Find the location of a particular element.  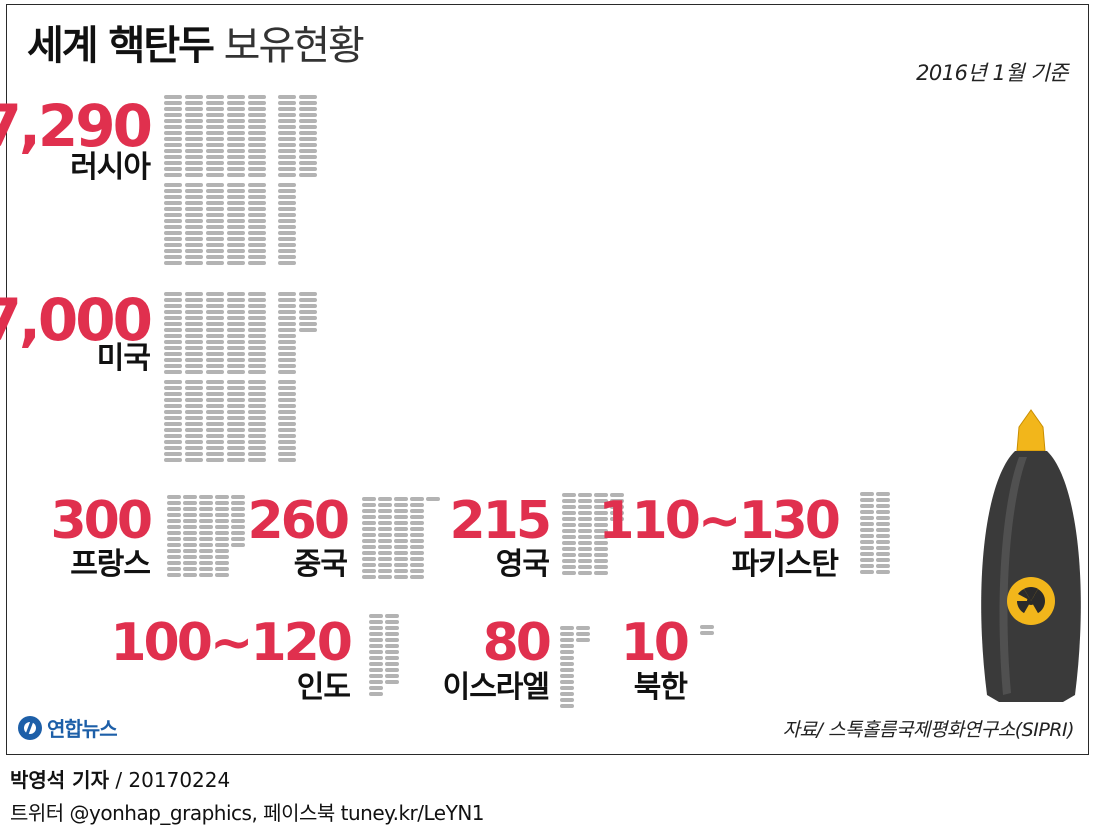

country-label-7: 이스라엘 is located at coordinates (496, 687).